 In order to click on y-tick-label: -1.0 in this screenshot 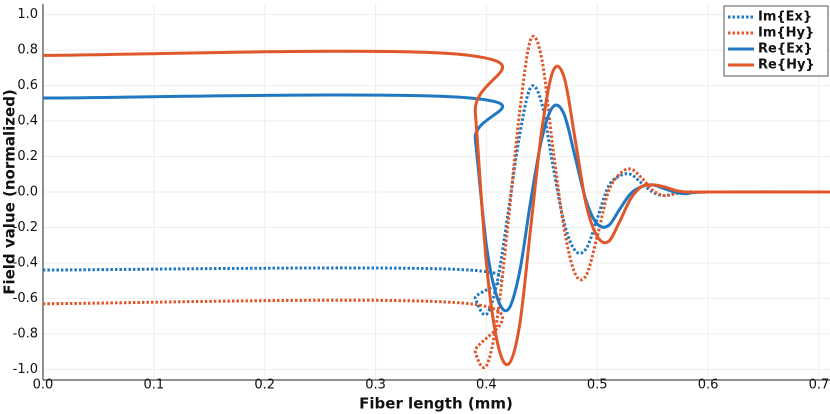, I will do `click(25, 369)`.